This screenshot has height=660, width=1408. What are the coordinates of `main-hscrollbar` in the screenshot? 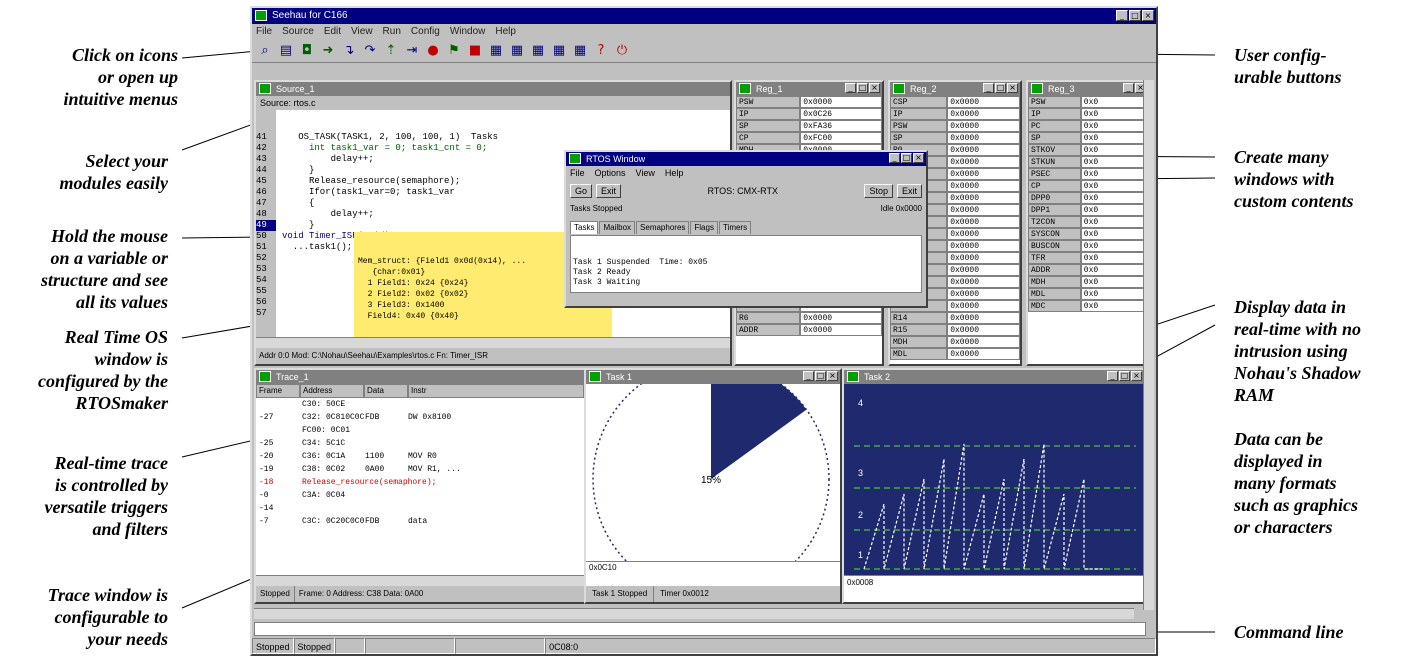 It's located at (694, 613).